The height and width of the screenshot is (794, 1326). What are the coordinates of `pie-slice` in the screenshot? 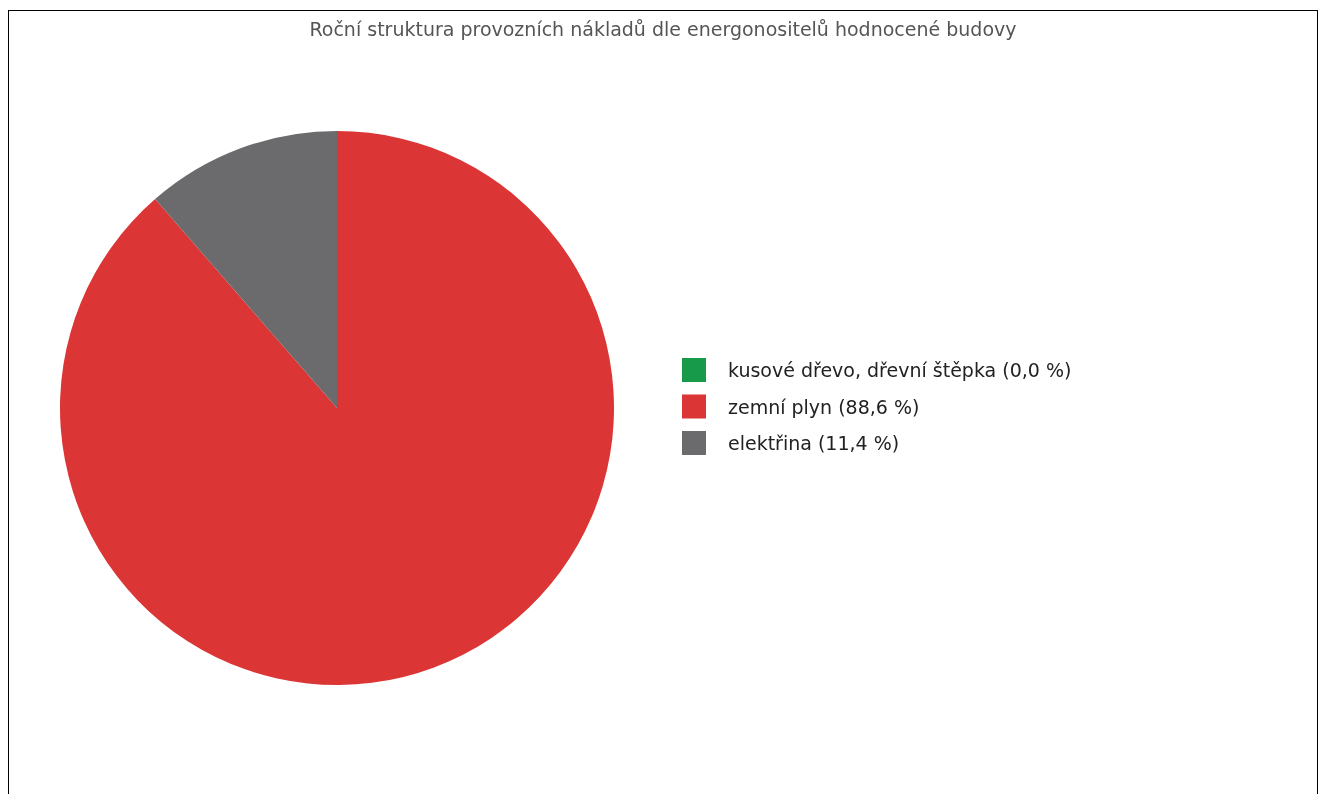 It's located at (246, 269).